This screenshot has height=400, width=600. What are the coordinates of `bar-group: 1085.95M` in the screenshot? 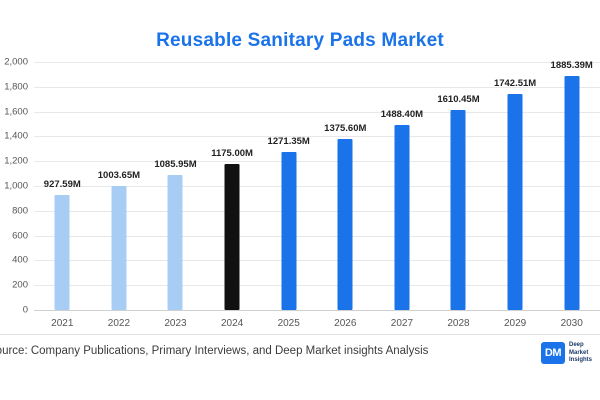 It's located at (175, 186).